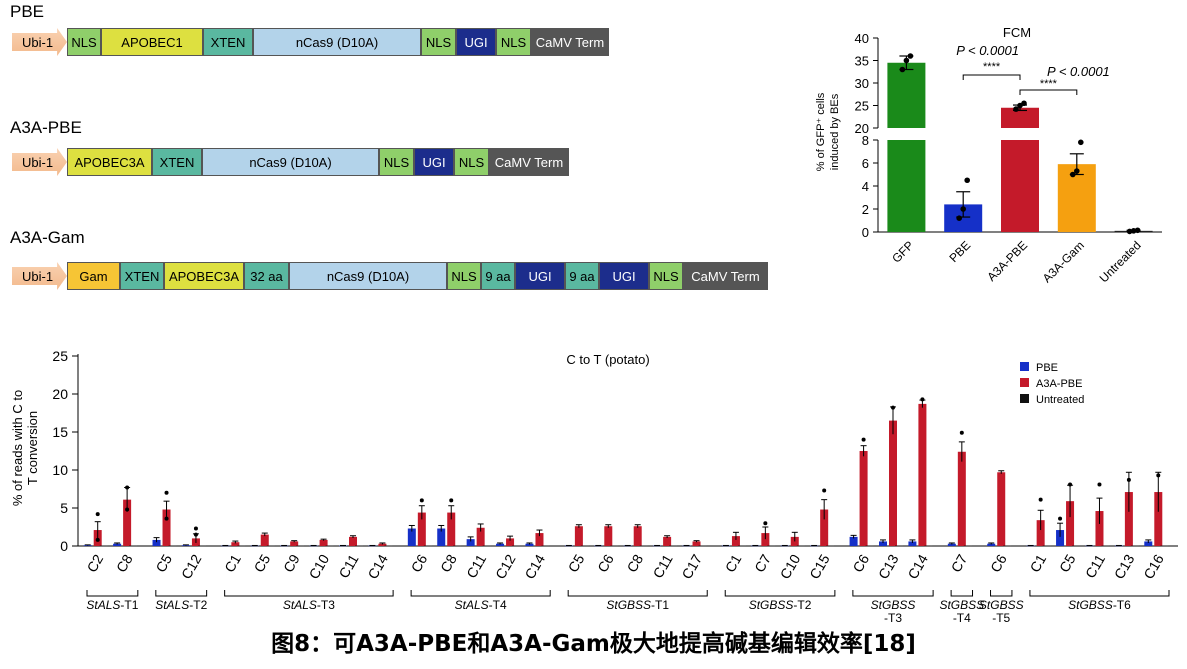  What do you see at coordinates (862, 38) in the screenshot?
I see `y-tick-label: 40` at bounding box center [862, 38].